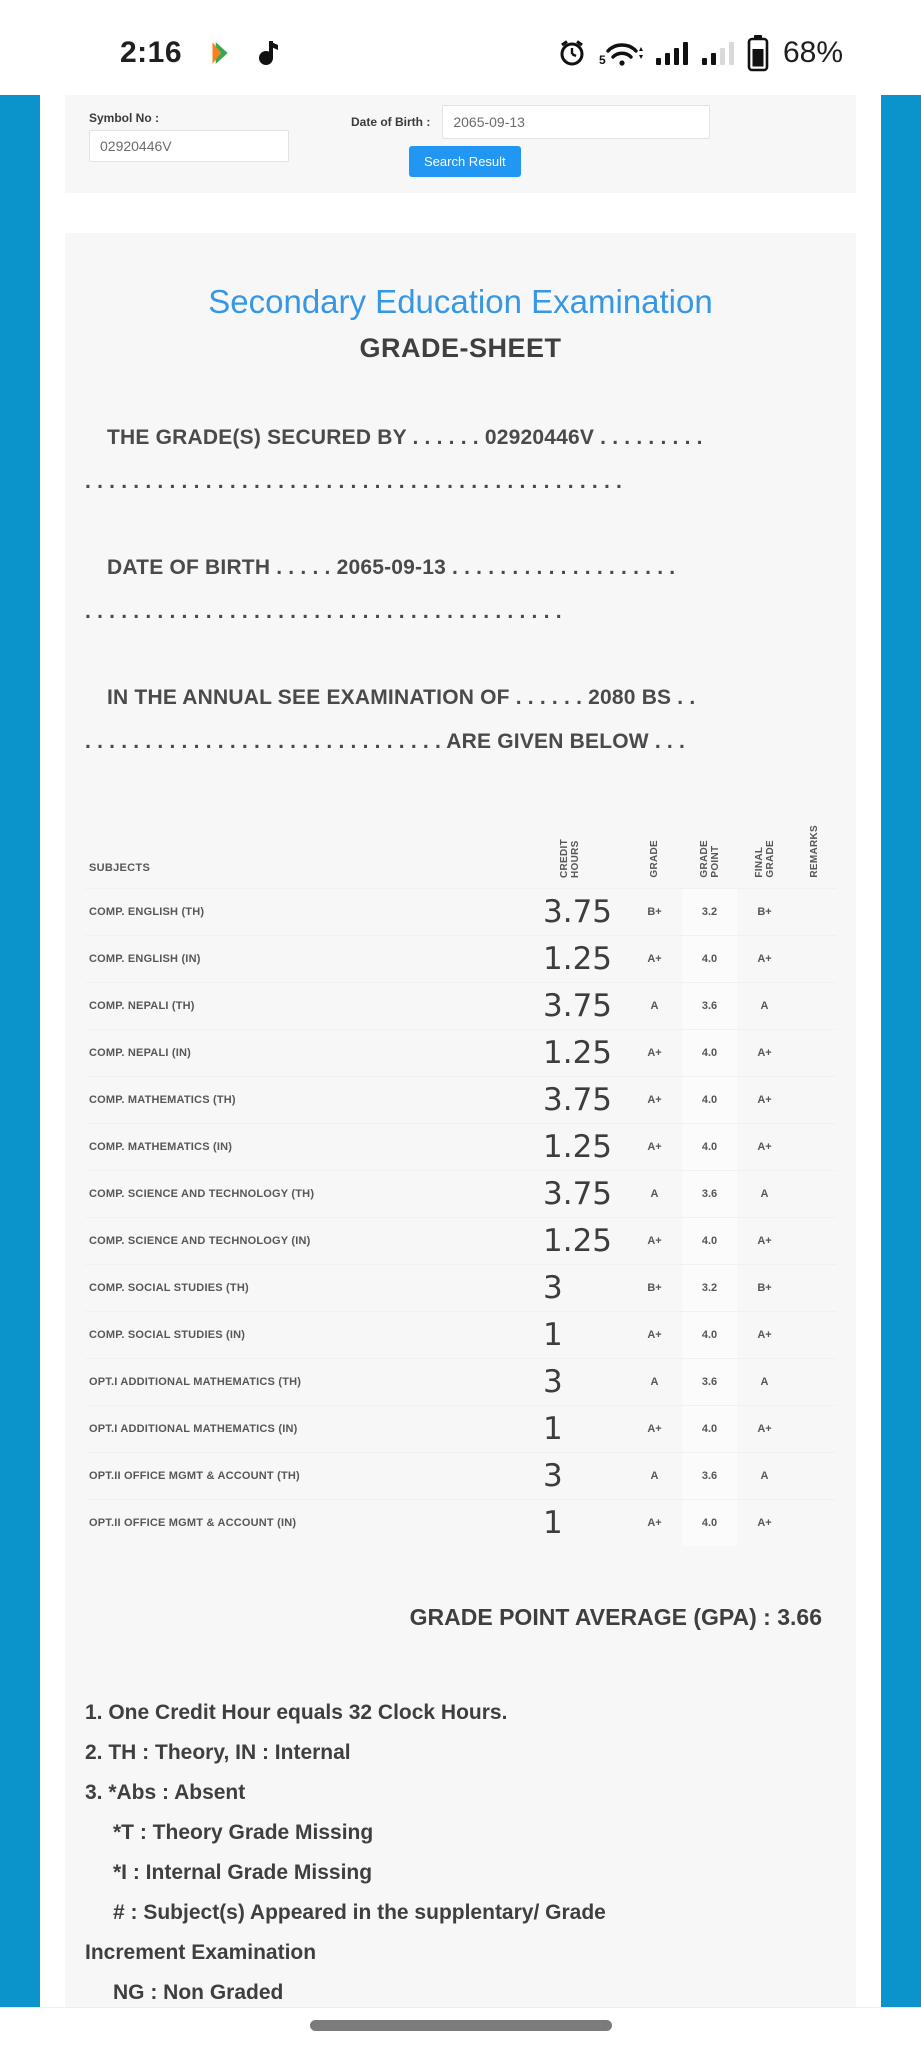 This screenshot has width=921, height=2048. What do you see at coordinates (576, 122) in the screenshot?
I see `dob-input` at bounding box center [576, 122].